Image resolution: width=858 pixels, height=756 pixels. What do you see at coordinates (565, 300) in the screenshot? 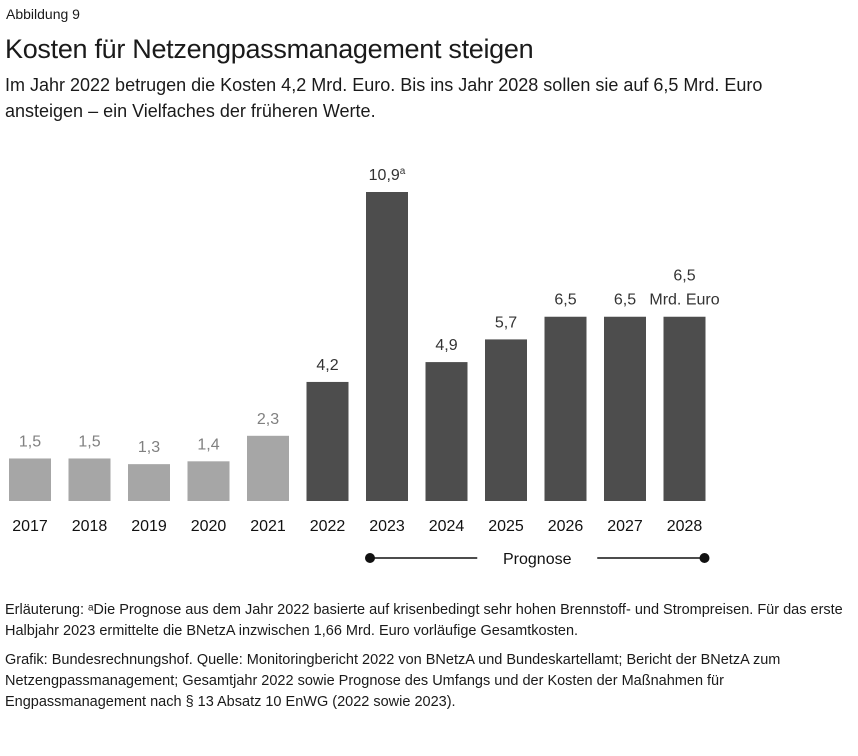
I see `data-label-2026: 6,5` at bounding box center [565, 300].